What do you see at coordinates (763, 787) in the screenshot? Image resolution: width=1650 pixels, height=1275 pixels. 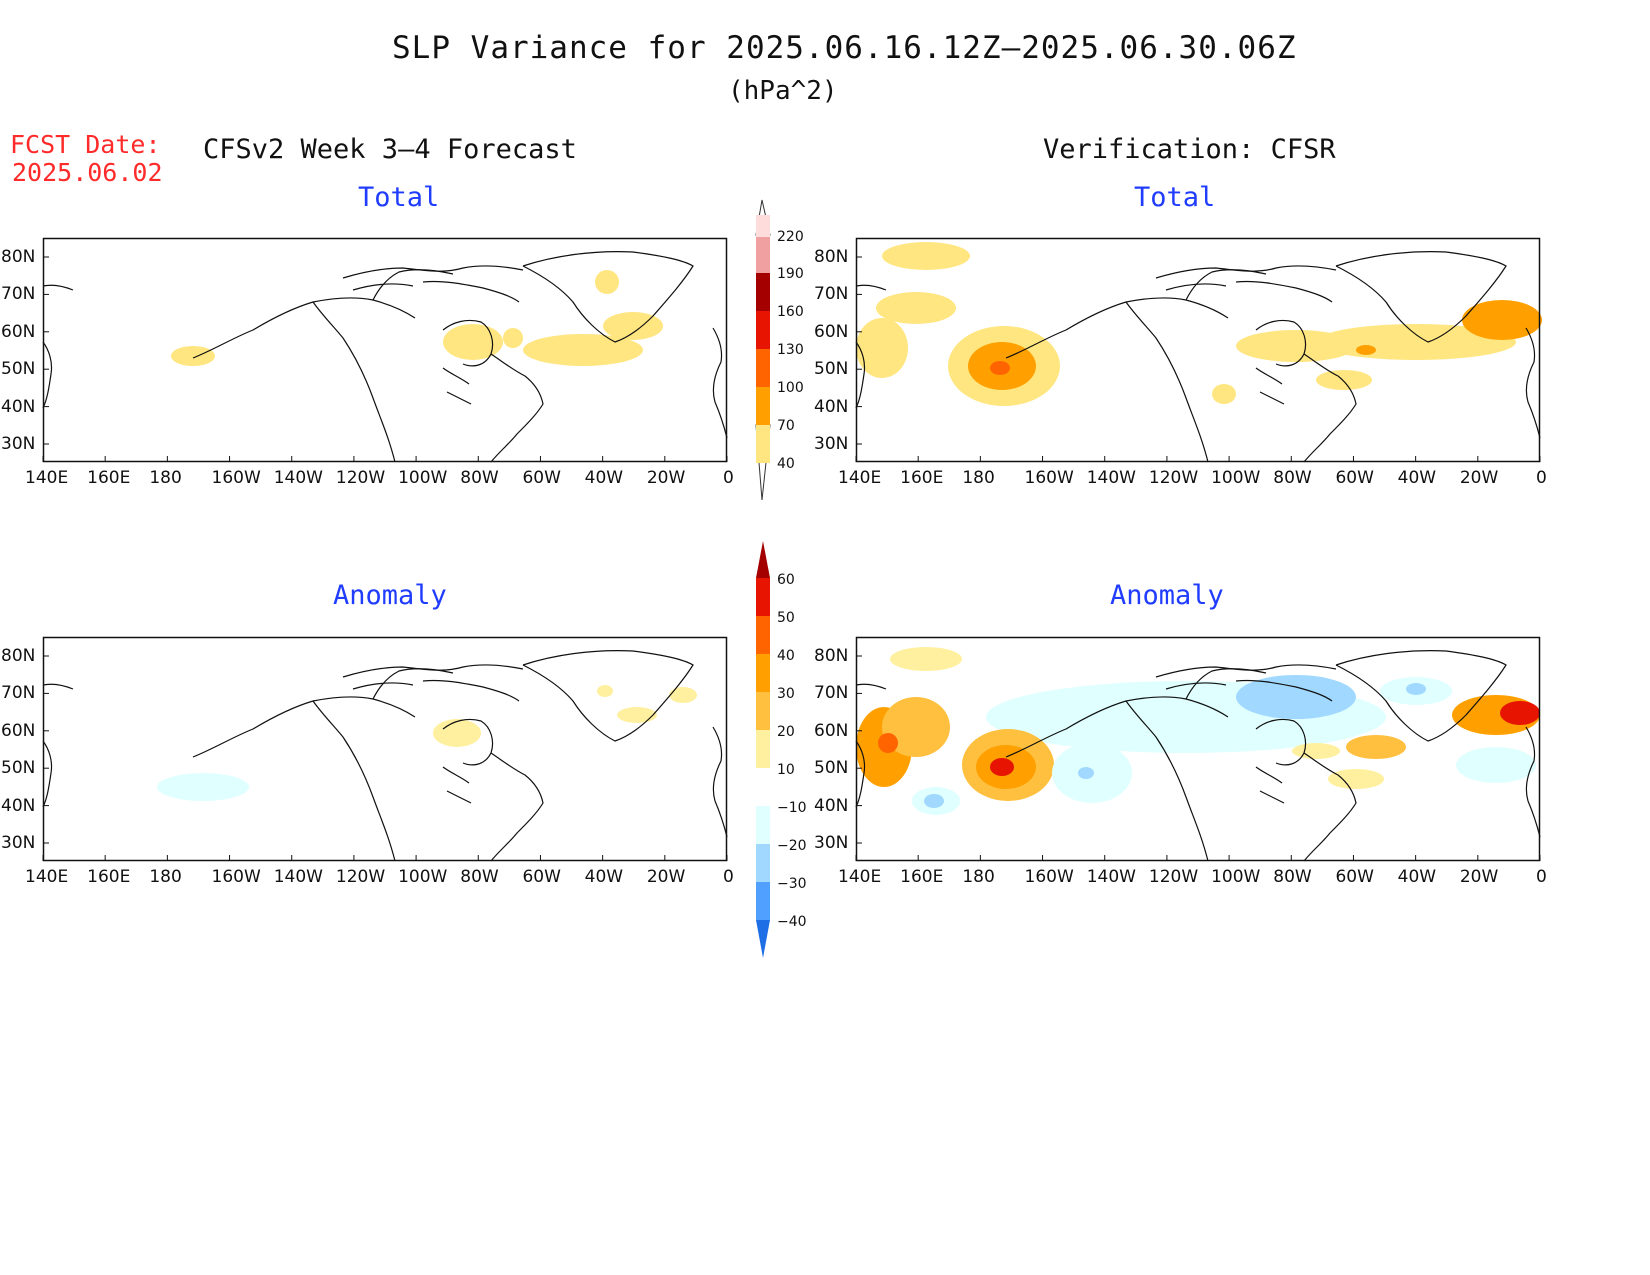 I see `anom-cb-seg-white` at bounding box center [763, 787].